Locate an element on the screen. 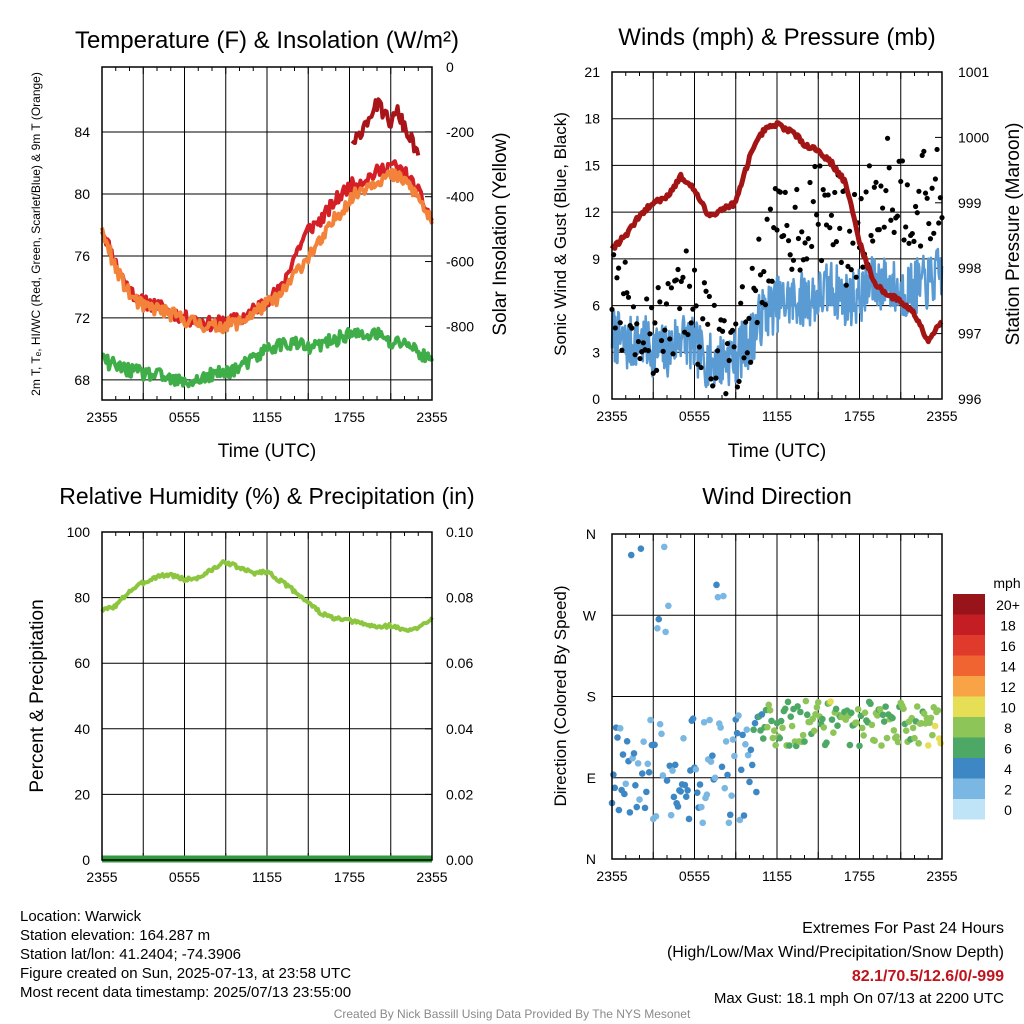  temperature-xtick-label: 0555 is located at coordinates (184, 417).